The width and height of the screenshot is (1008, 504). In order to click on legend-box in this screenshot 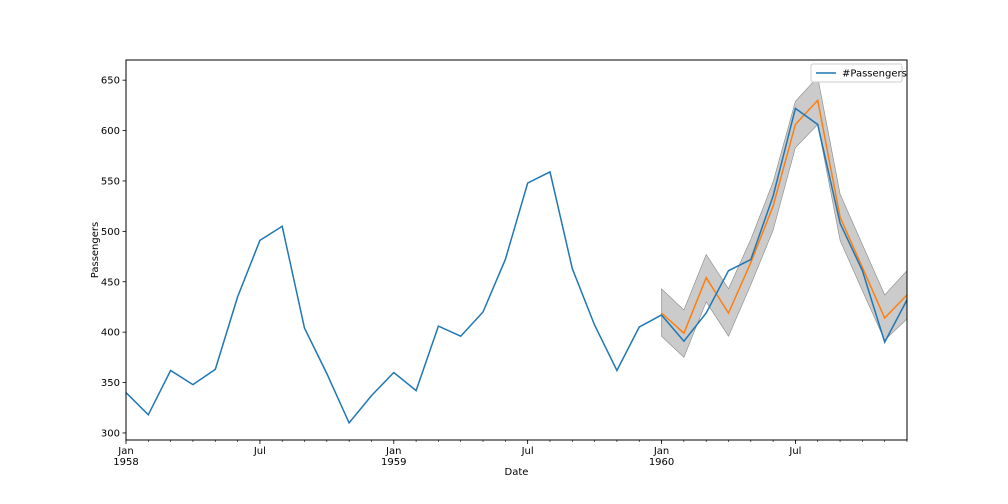, I will do `click(856, 73)`.